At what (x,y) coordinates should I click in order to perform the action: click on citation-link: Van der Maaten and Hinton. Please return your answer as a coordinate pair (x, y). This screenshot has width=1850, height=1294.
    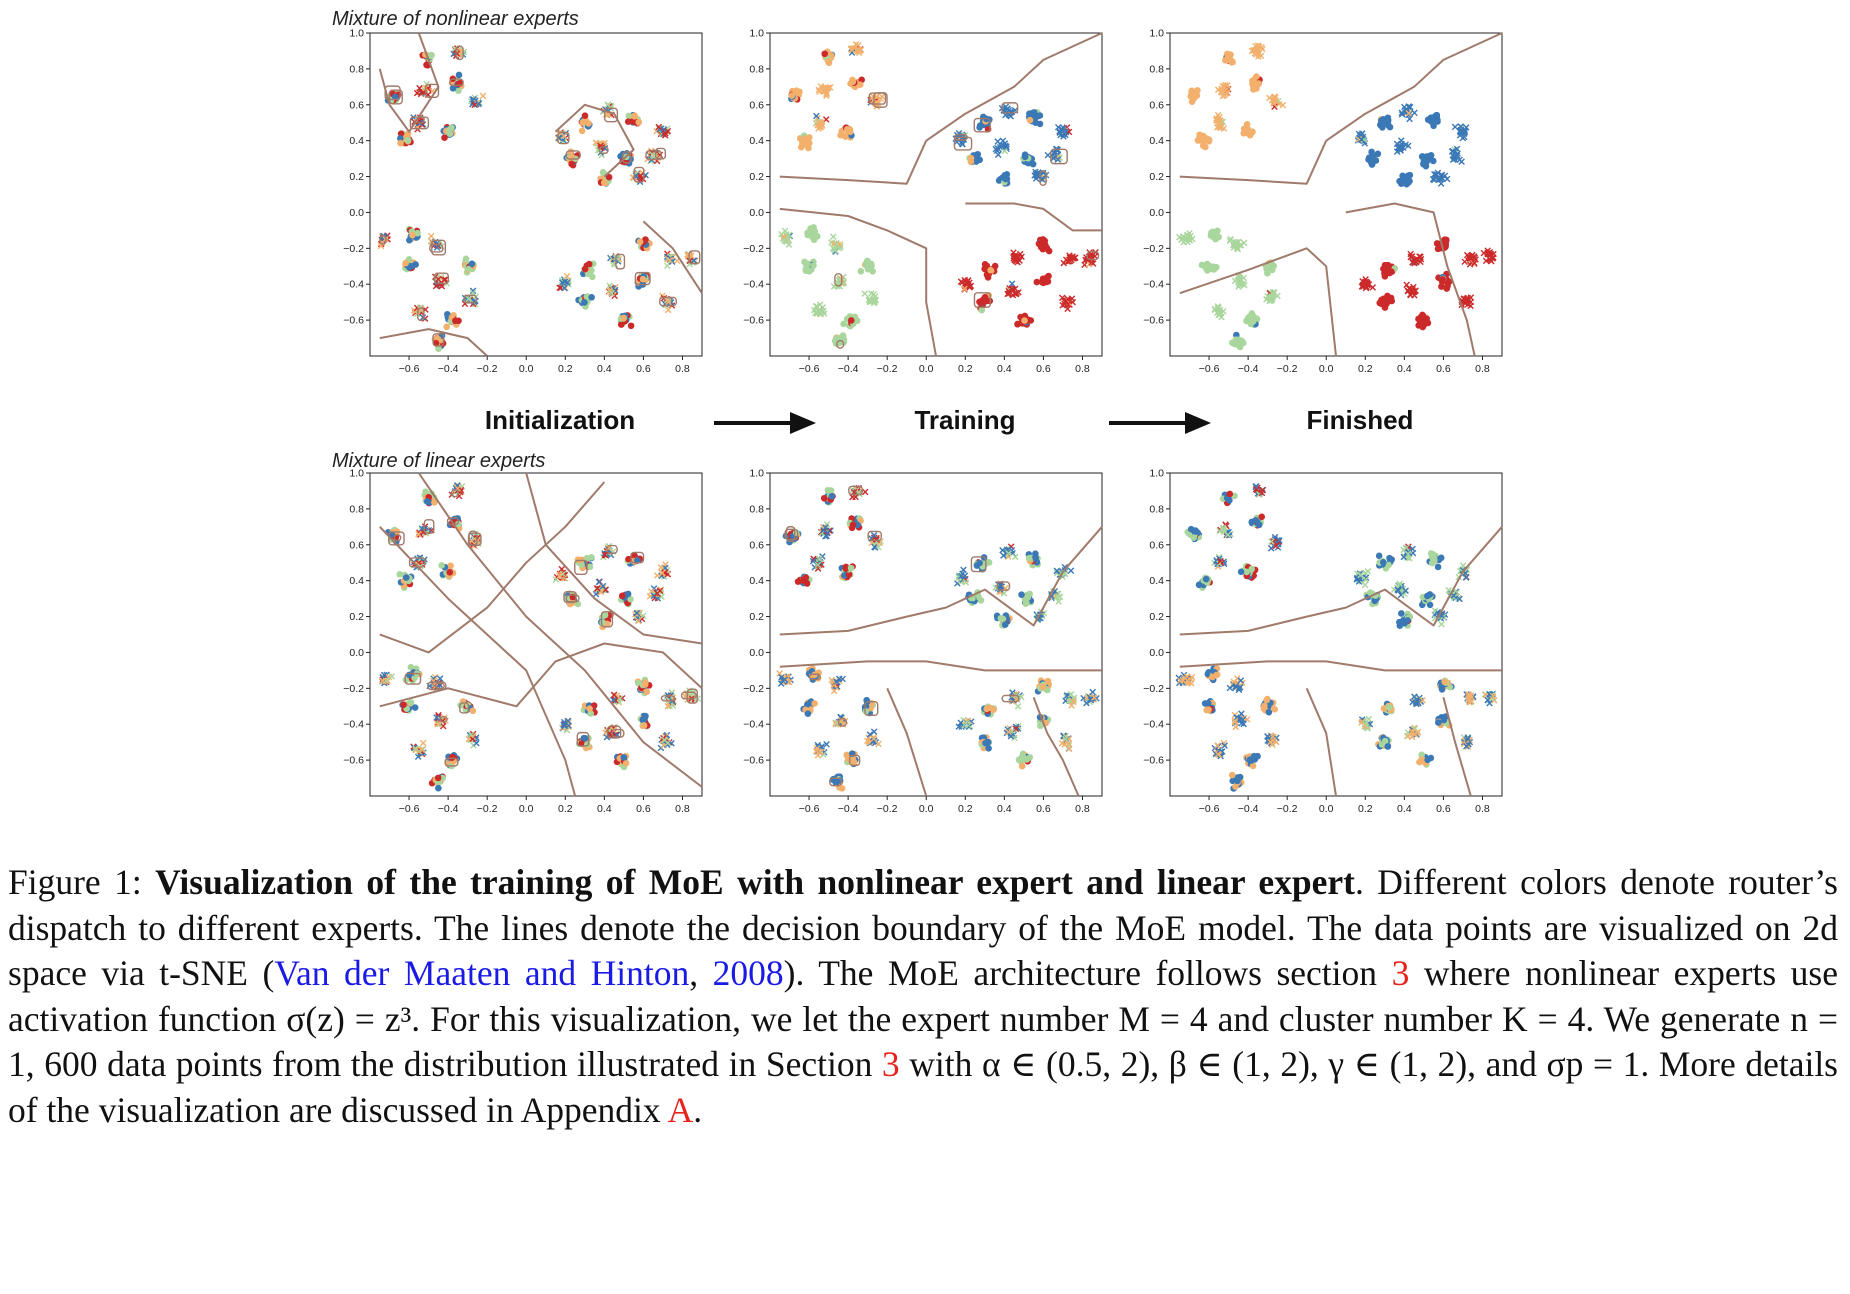
    Looking at the image, I should click on (482, 973).